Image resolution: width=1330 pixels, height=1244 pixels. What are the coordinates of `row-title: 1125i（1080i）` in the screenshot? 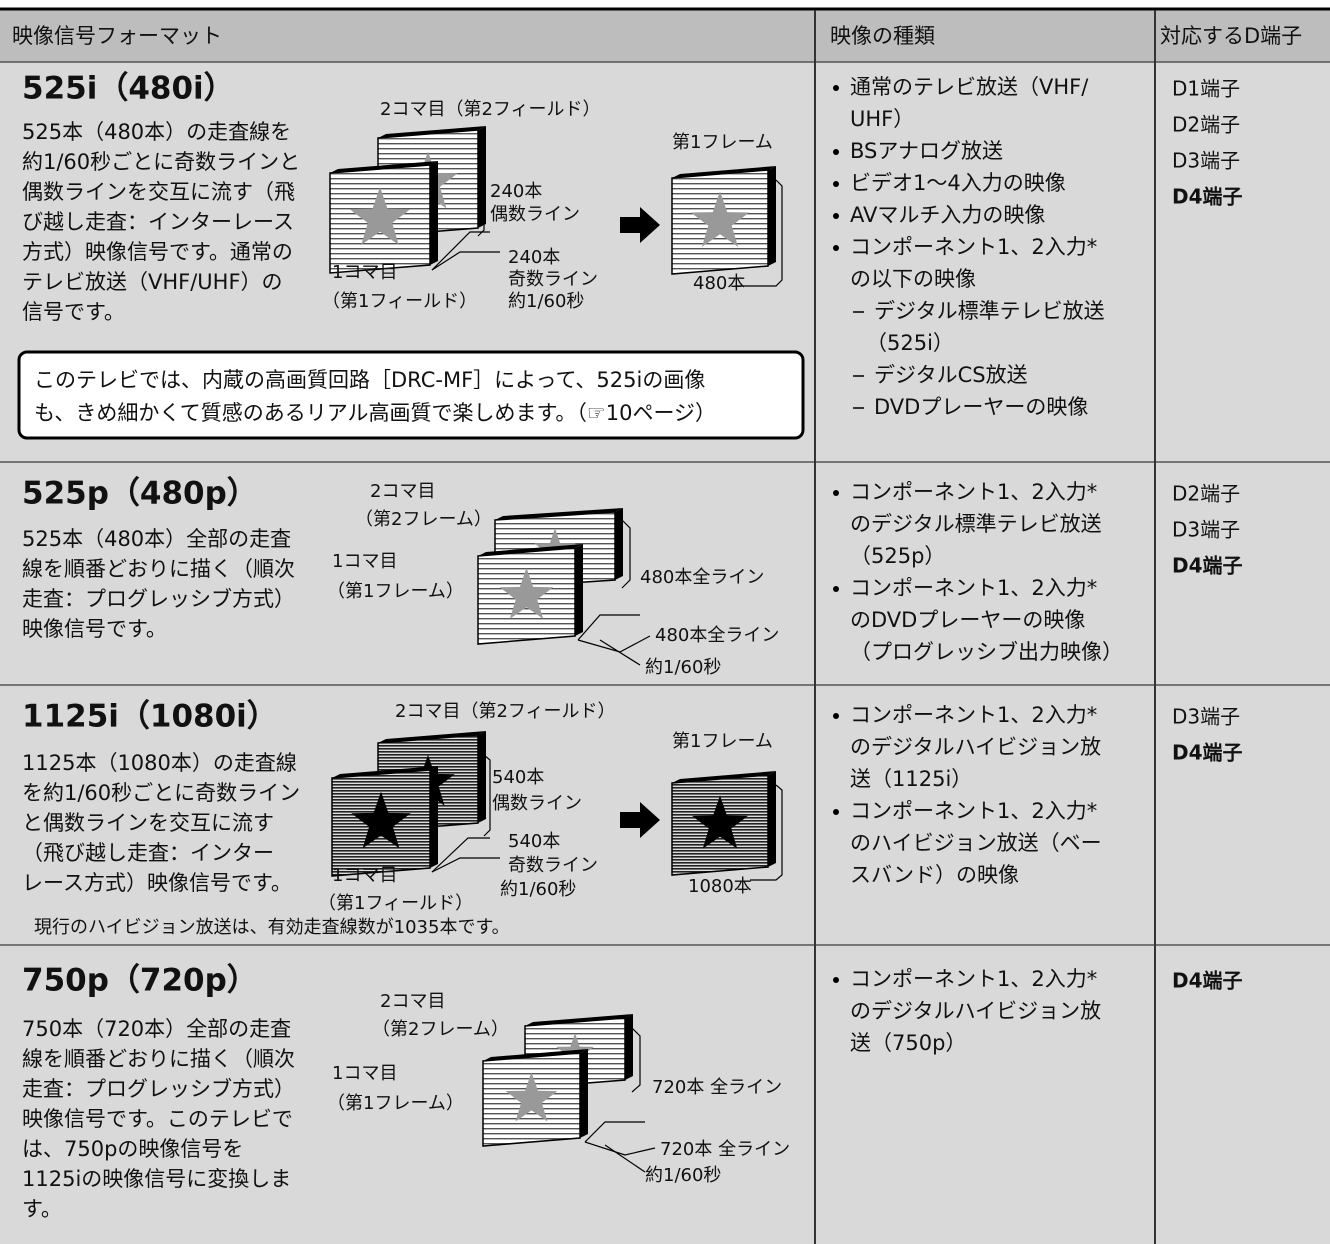 It's located at (150, 717).